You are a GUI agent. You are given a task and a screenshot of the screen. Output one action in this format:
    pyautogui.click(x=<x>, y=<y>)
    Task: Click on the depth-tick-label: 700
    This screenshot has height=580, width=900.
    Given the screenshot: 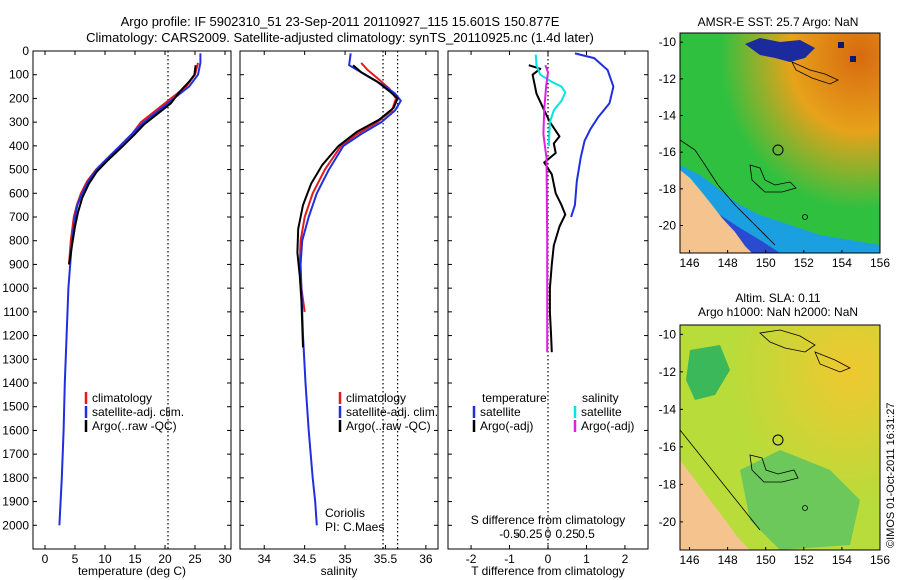 What is the action you would take?
    pyautogui.click(x=19, y=217)
    